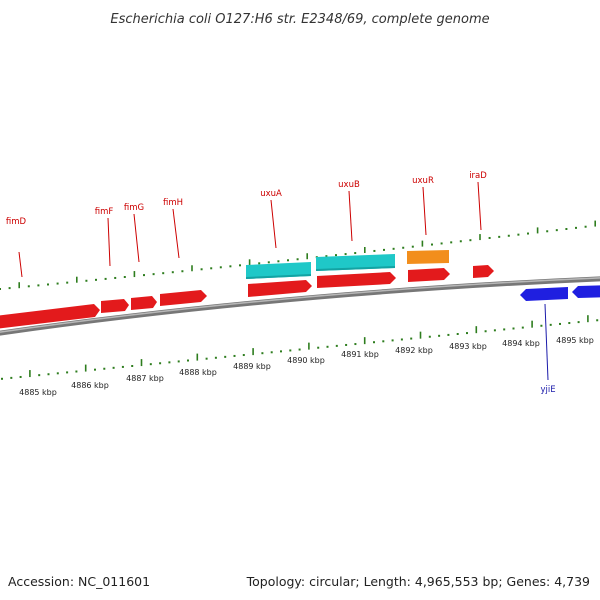 This screenshot has width=600, height=600. What do you see at coordinates (423, 181) in the screenshot?
I see `gene-label-uxuR: uxuR` at bounding box center [423, 181].